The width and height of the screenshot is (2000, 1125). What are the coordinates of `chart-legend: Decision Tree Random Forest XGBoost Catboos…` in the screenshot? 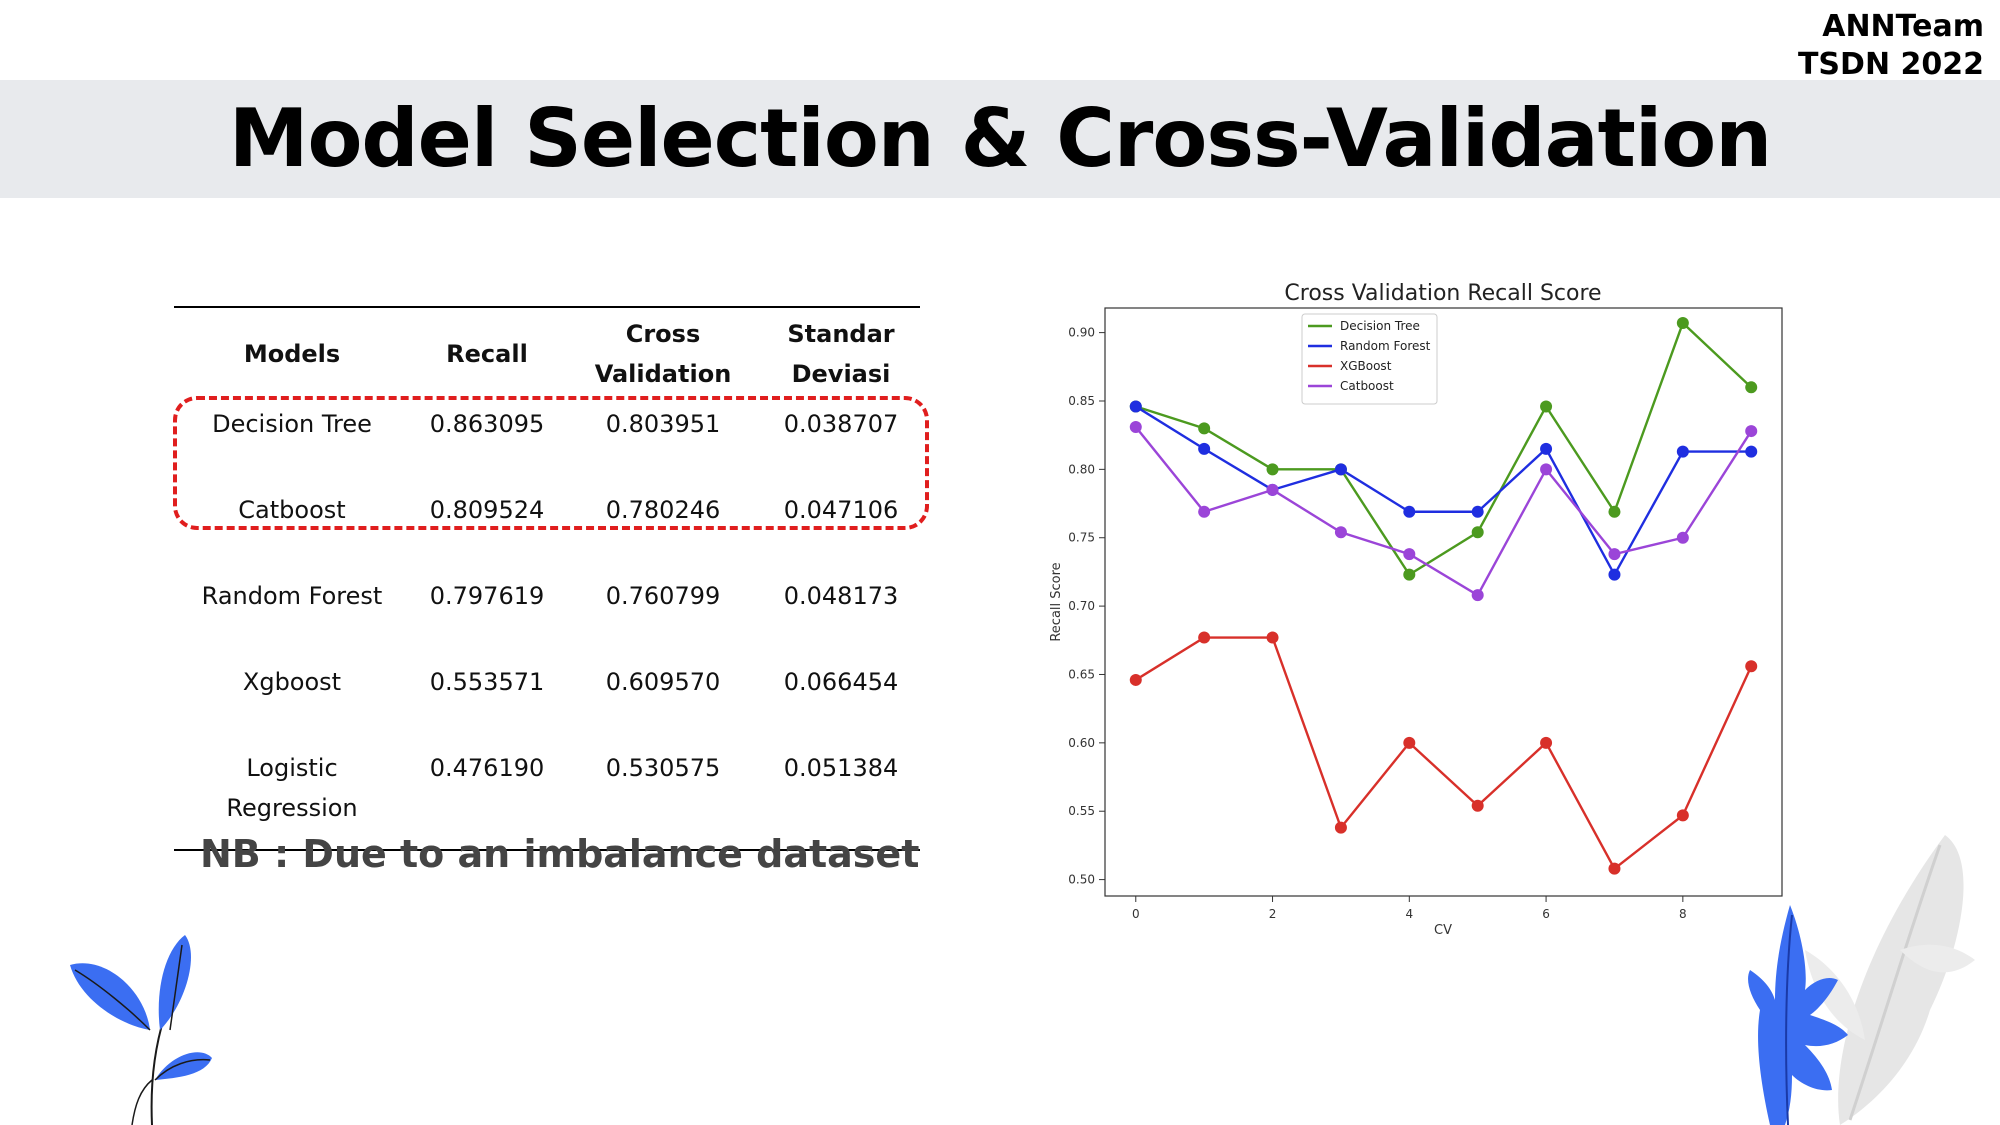 It's located at (1369, 359).